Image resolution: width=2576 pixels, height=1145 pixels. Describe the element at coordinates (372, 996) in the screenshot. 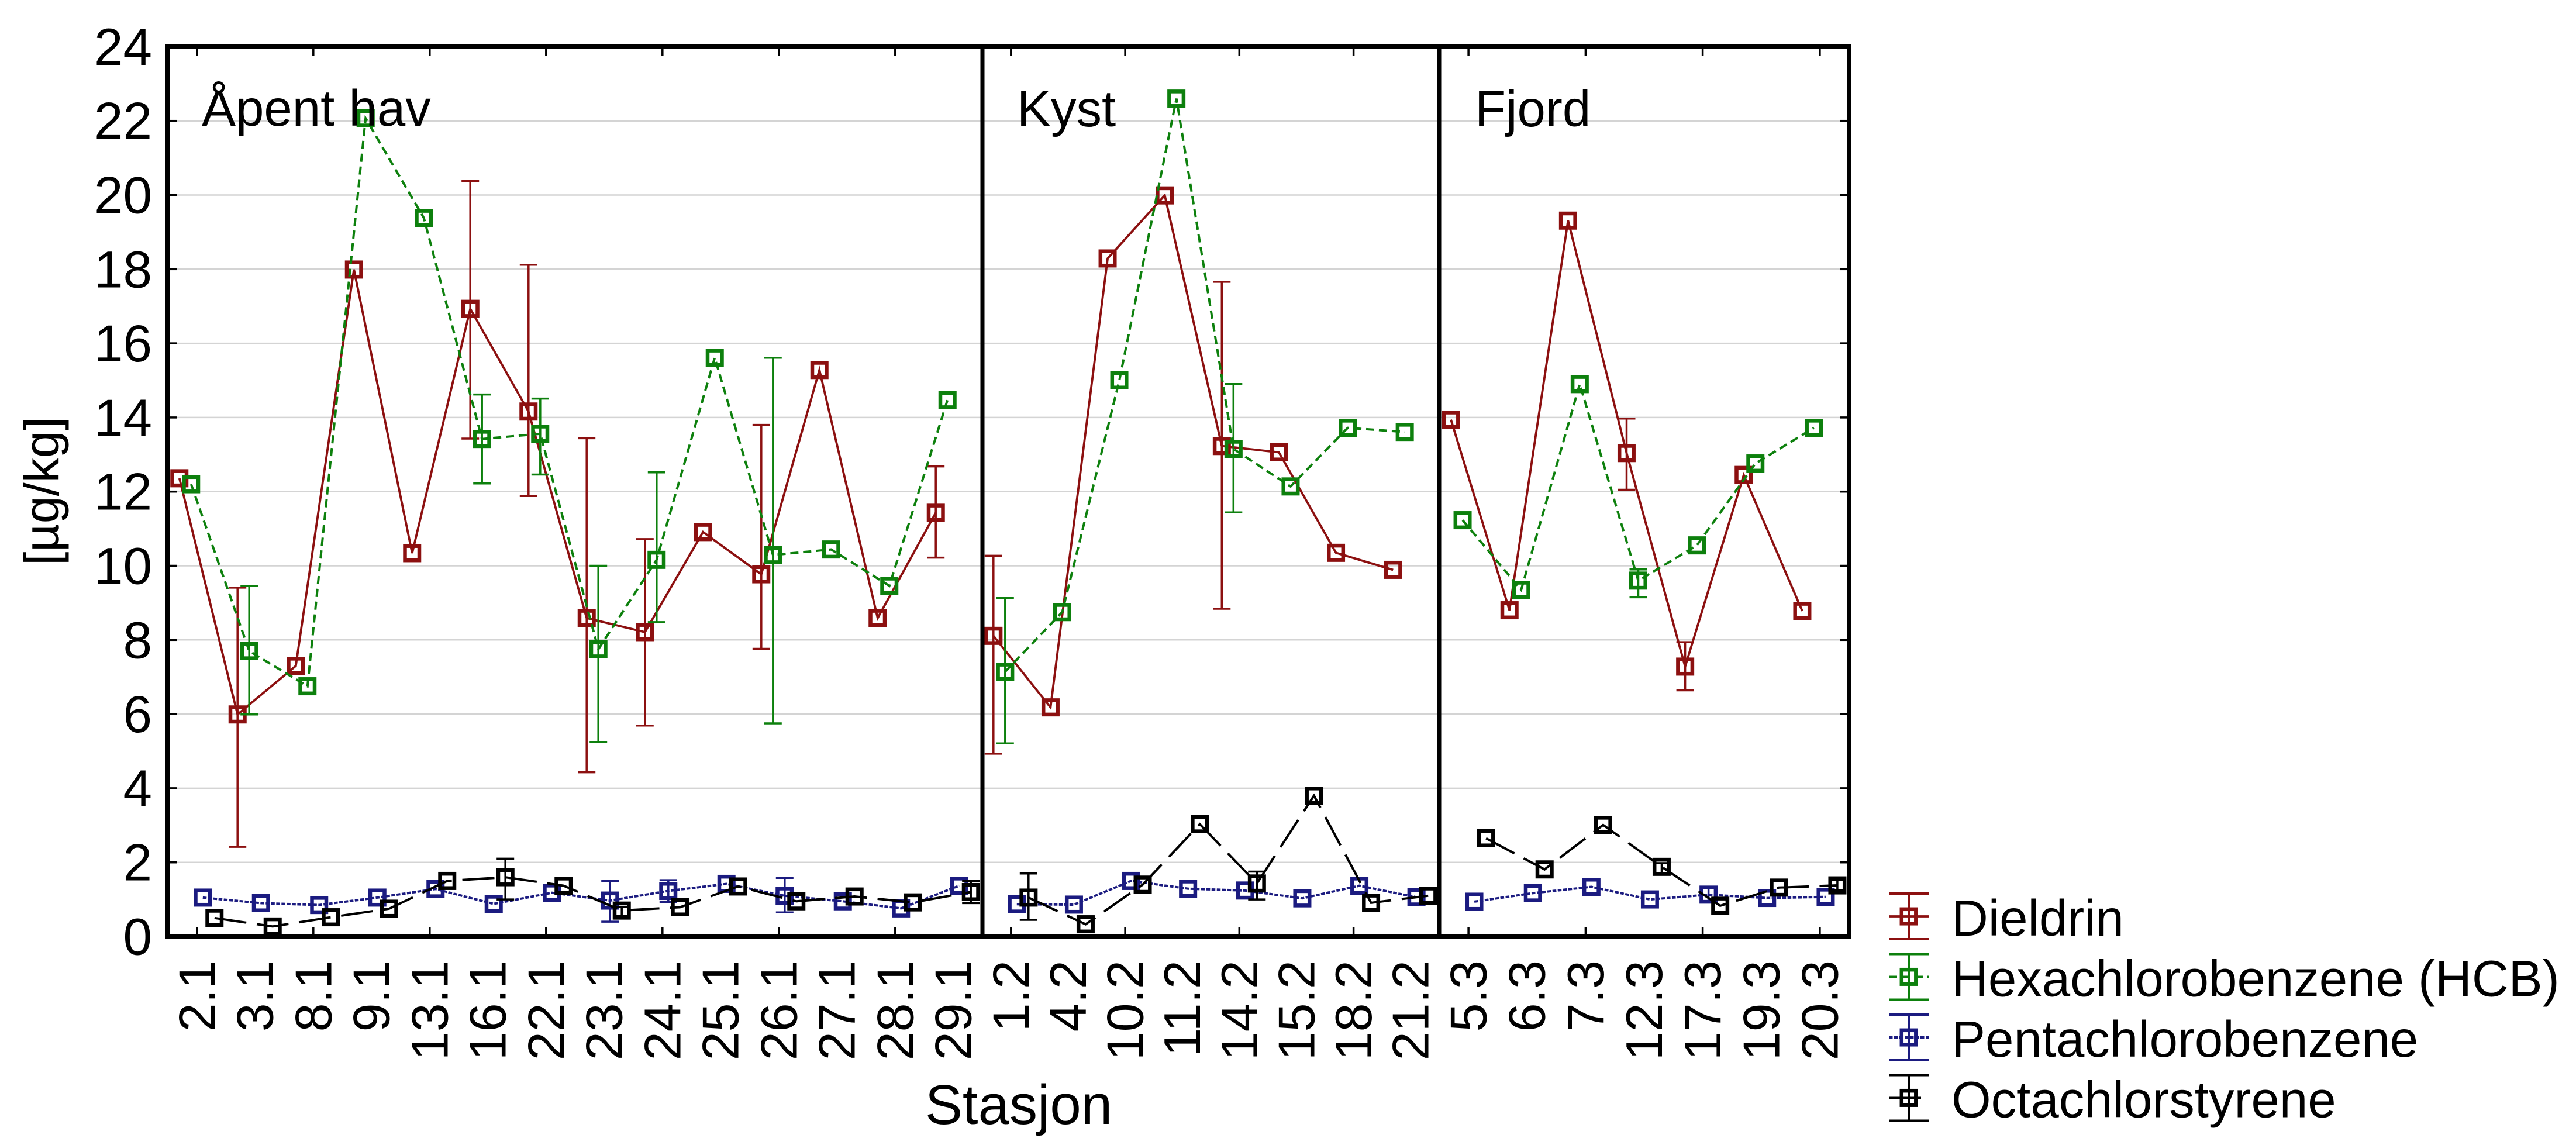

I see `svg-text: 9.1` at that location.